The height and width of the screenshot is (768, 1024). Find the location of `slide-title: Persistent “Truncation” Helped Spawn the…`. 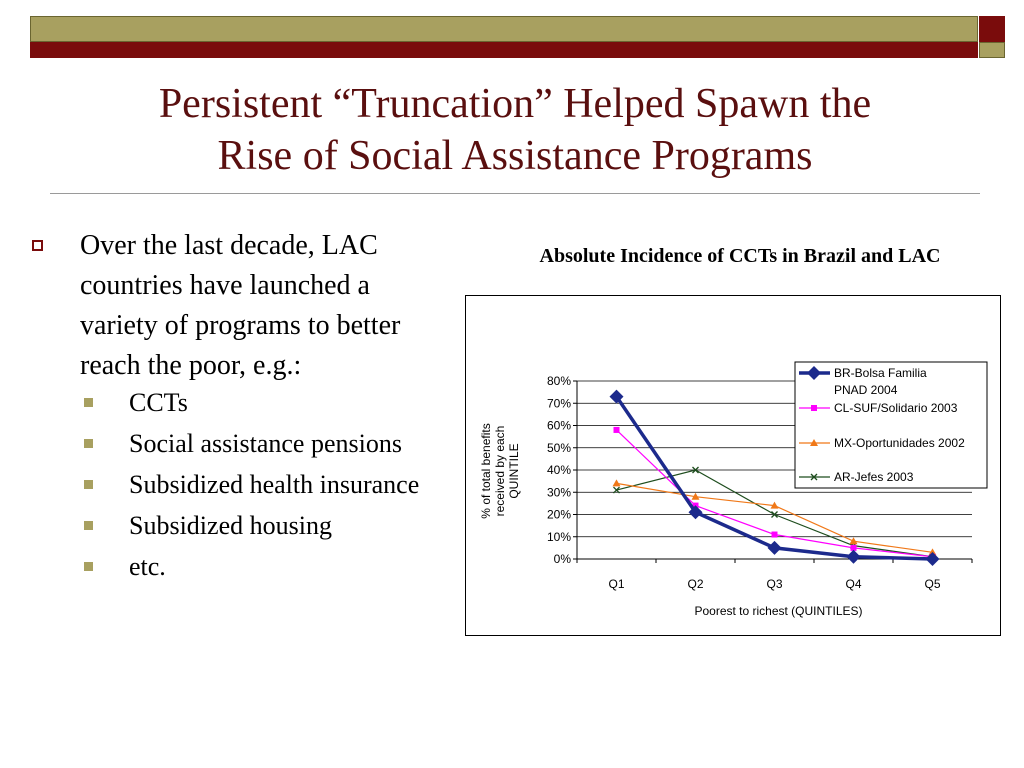

slide-title: Persistent “Truncation” Helped Spawn the… is located at coordinates (515, 130).